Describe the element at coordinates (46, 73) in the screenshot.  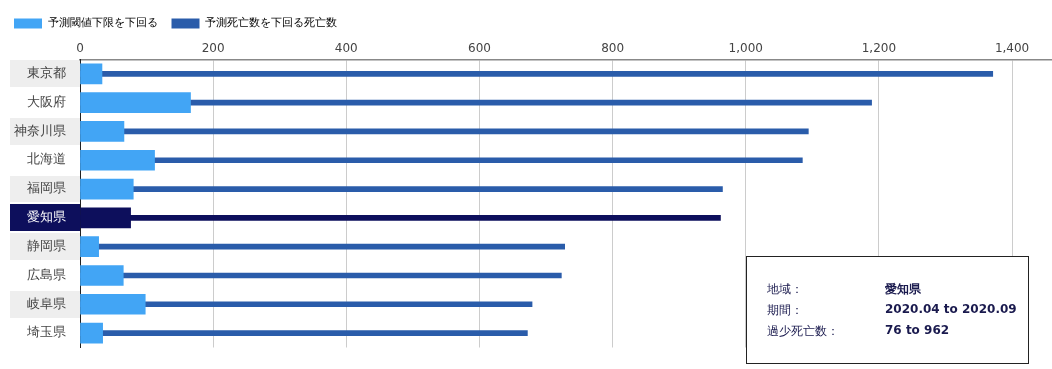
I see `y-tick-label: 東京都` at that location.